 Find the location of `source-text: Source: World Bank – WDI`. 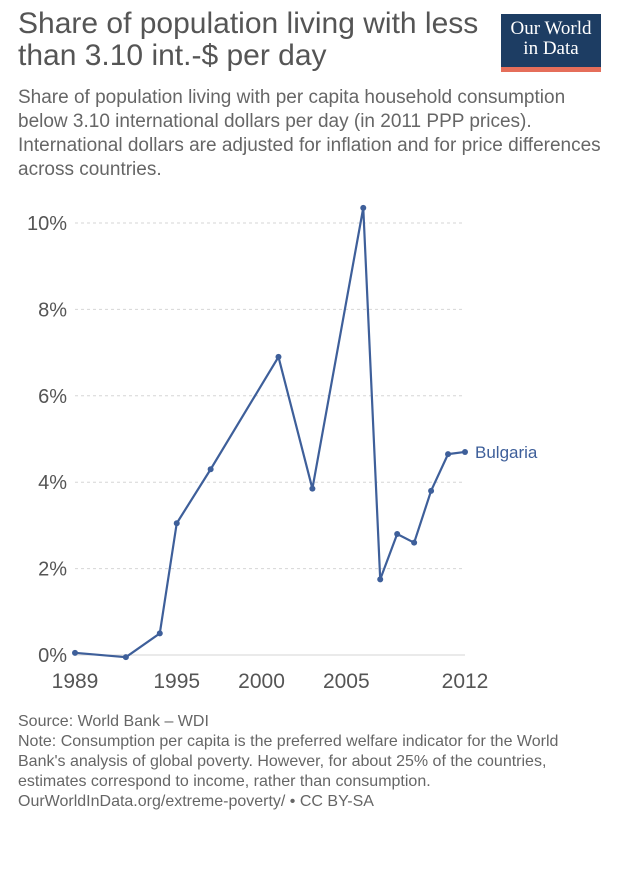

source-text: Source: World Bank – WDI is located at coordinates (113, 721).